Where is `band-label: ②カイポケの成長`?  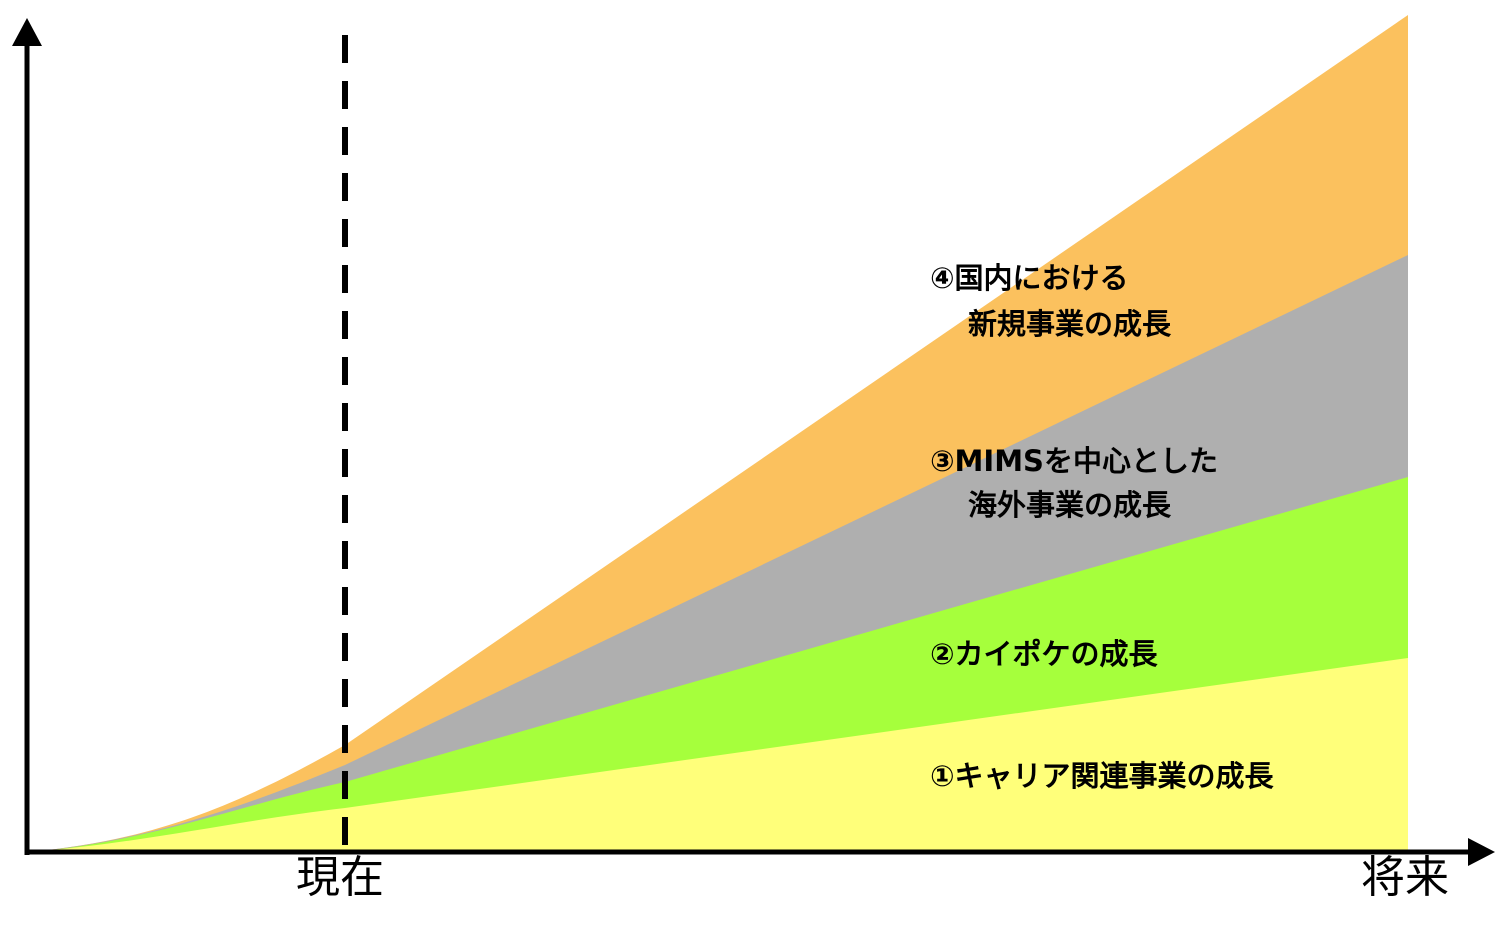 band-label: ②カイポケの成長 is located at coordinates (1044, 654).